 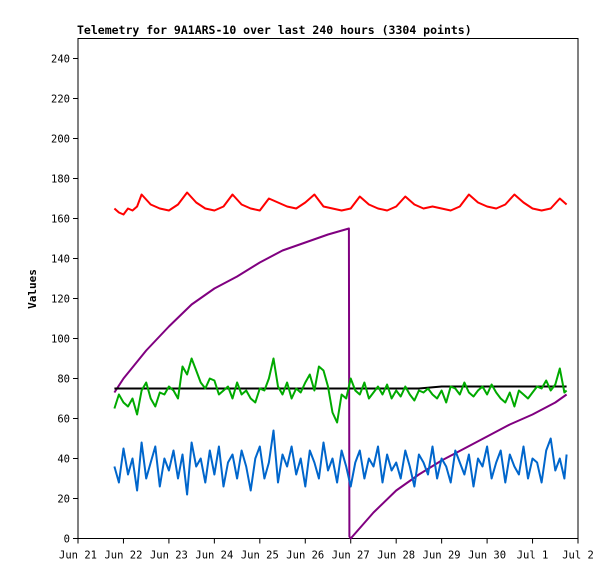 What do you see at coordinates (123, 556) in the screenshot?
I see `x-tick-label: Jun 22` at bounding box center [123, 556].